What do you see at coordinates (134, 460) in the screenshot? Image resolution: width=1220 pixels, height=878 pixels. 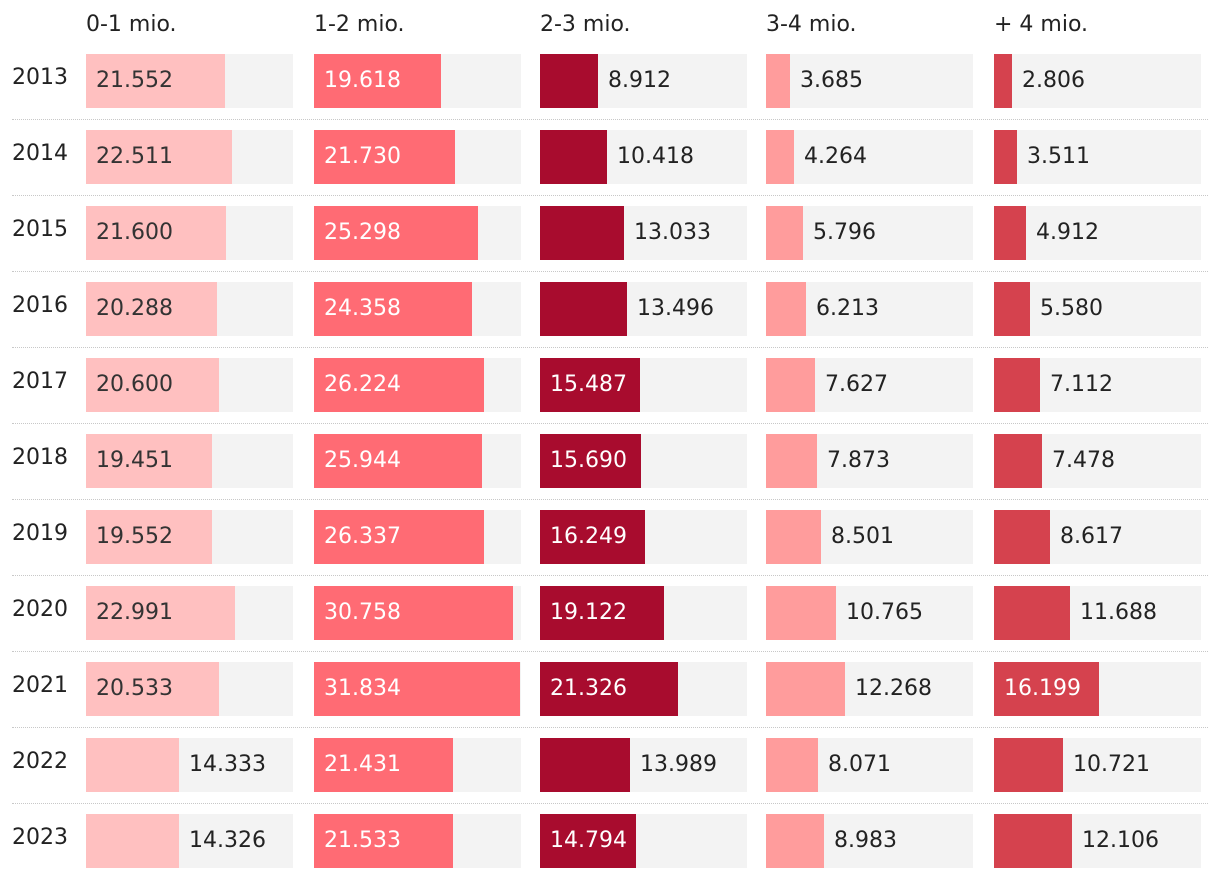 I see `value-label: 19.451` at bounding box center [134, 460].